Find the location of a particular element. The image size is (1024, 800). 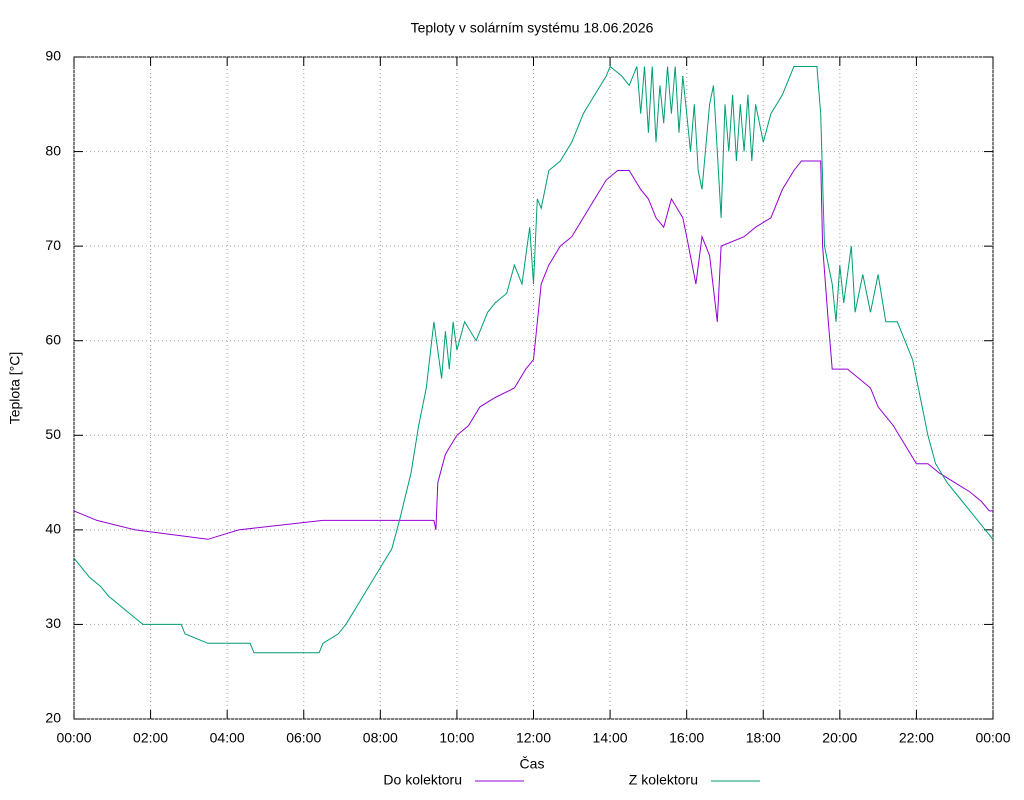

x-tick-label: 14:00 is located at coordinates (610, 738).